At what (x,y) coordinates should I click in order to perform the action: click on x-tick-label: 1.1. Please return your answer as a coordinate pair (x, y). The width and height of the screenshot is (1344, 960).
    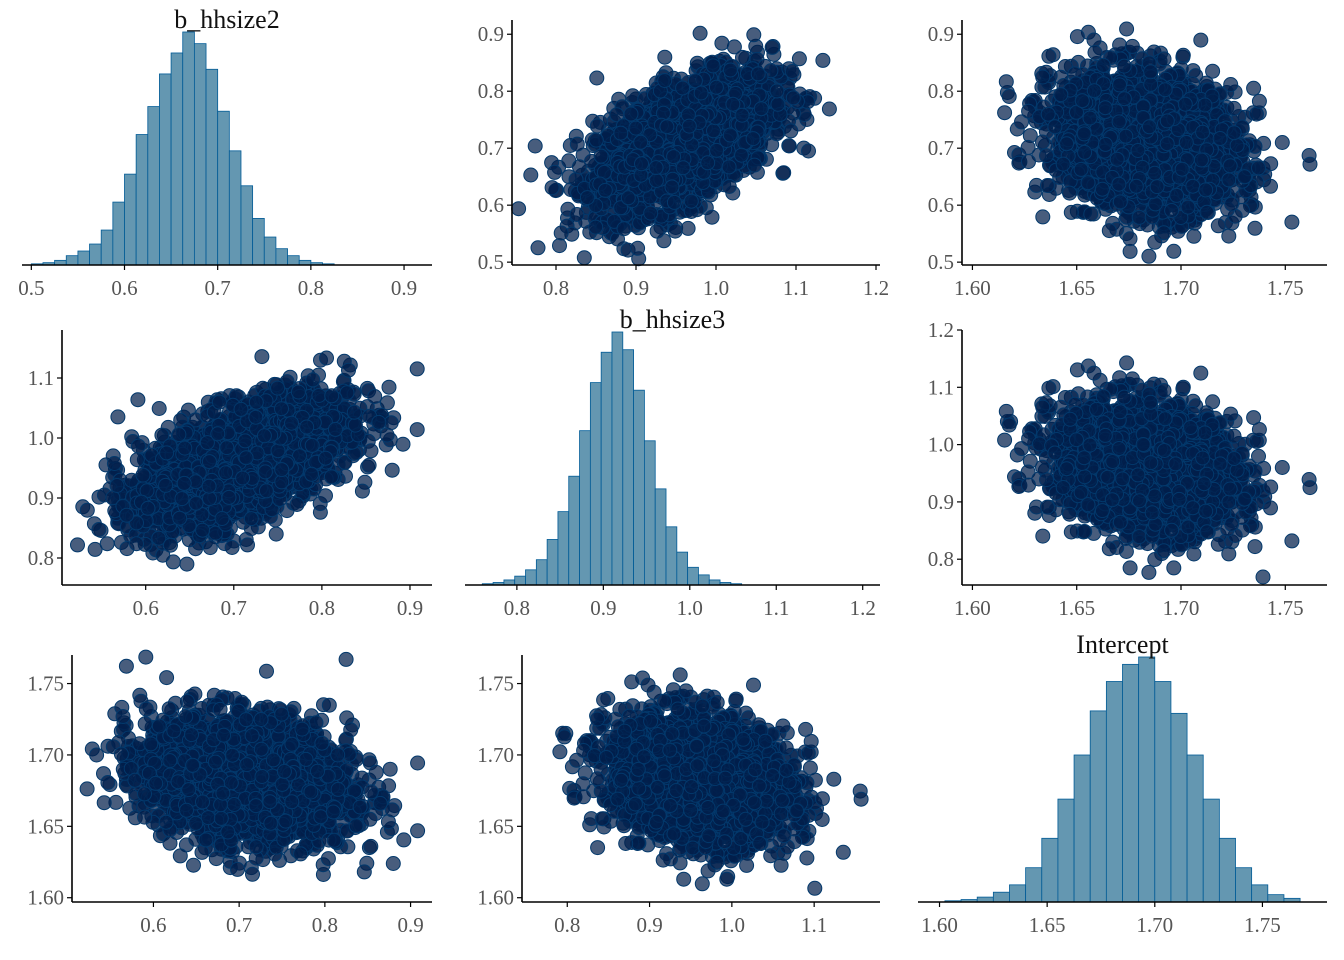
    Looking at the image, I should click on (796, 288).